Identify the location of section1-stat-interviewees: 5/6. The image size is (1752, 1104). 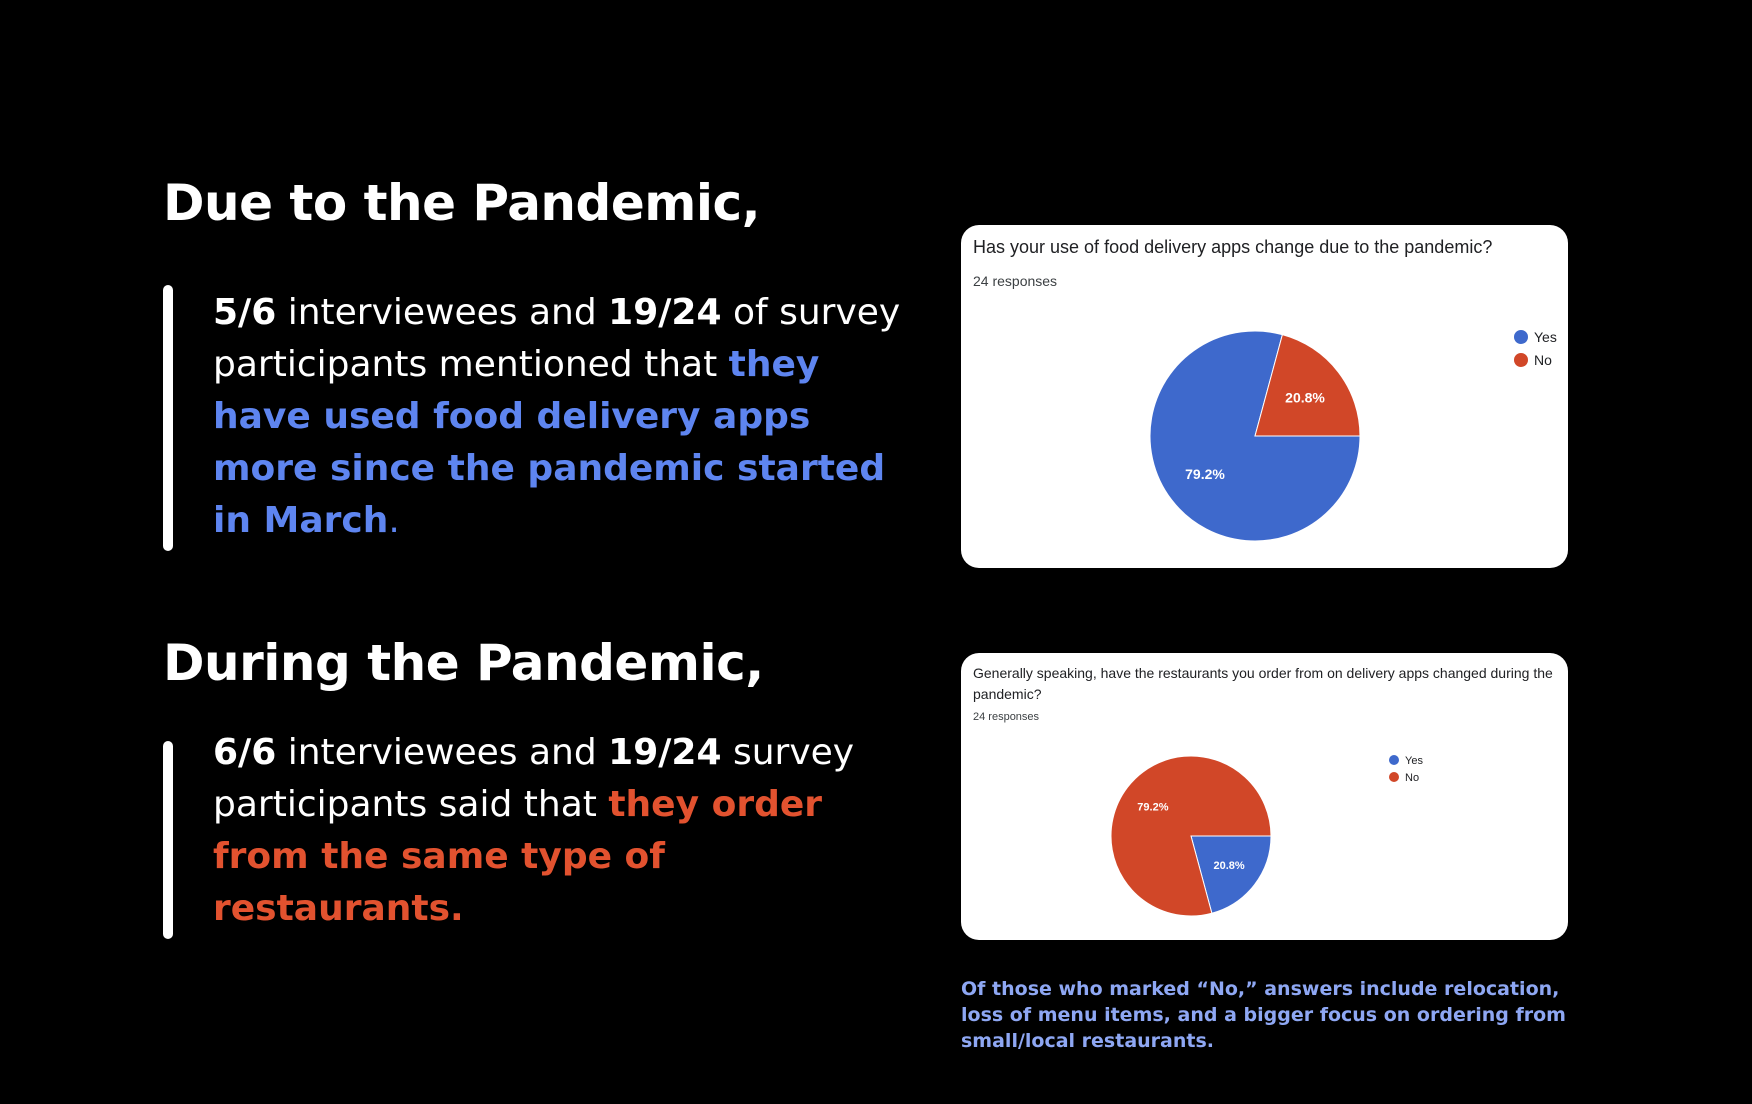
(245, 312).